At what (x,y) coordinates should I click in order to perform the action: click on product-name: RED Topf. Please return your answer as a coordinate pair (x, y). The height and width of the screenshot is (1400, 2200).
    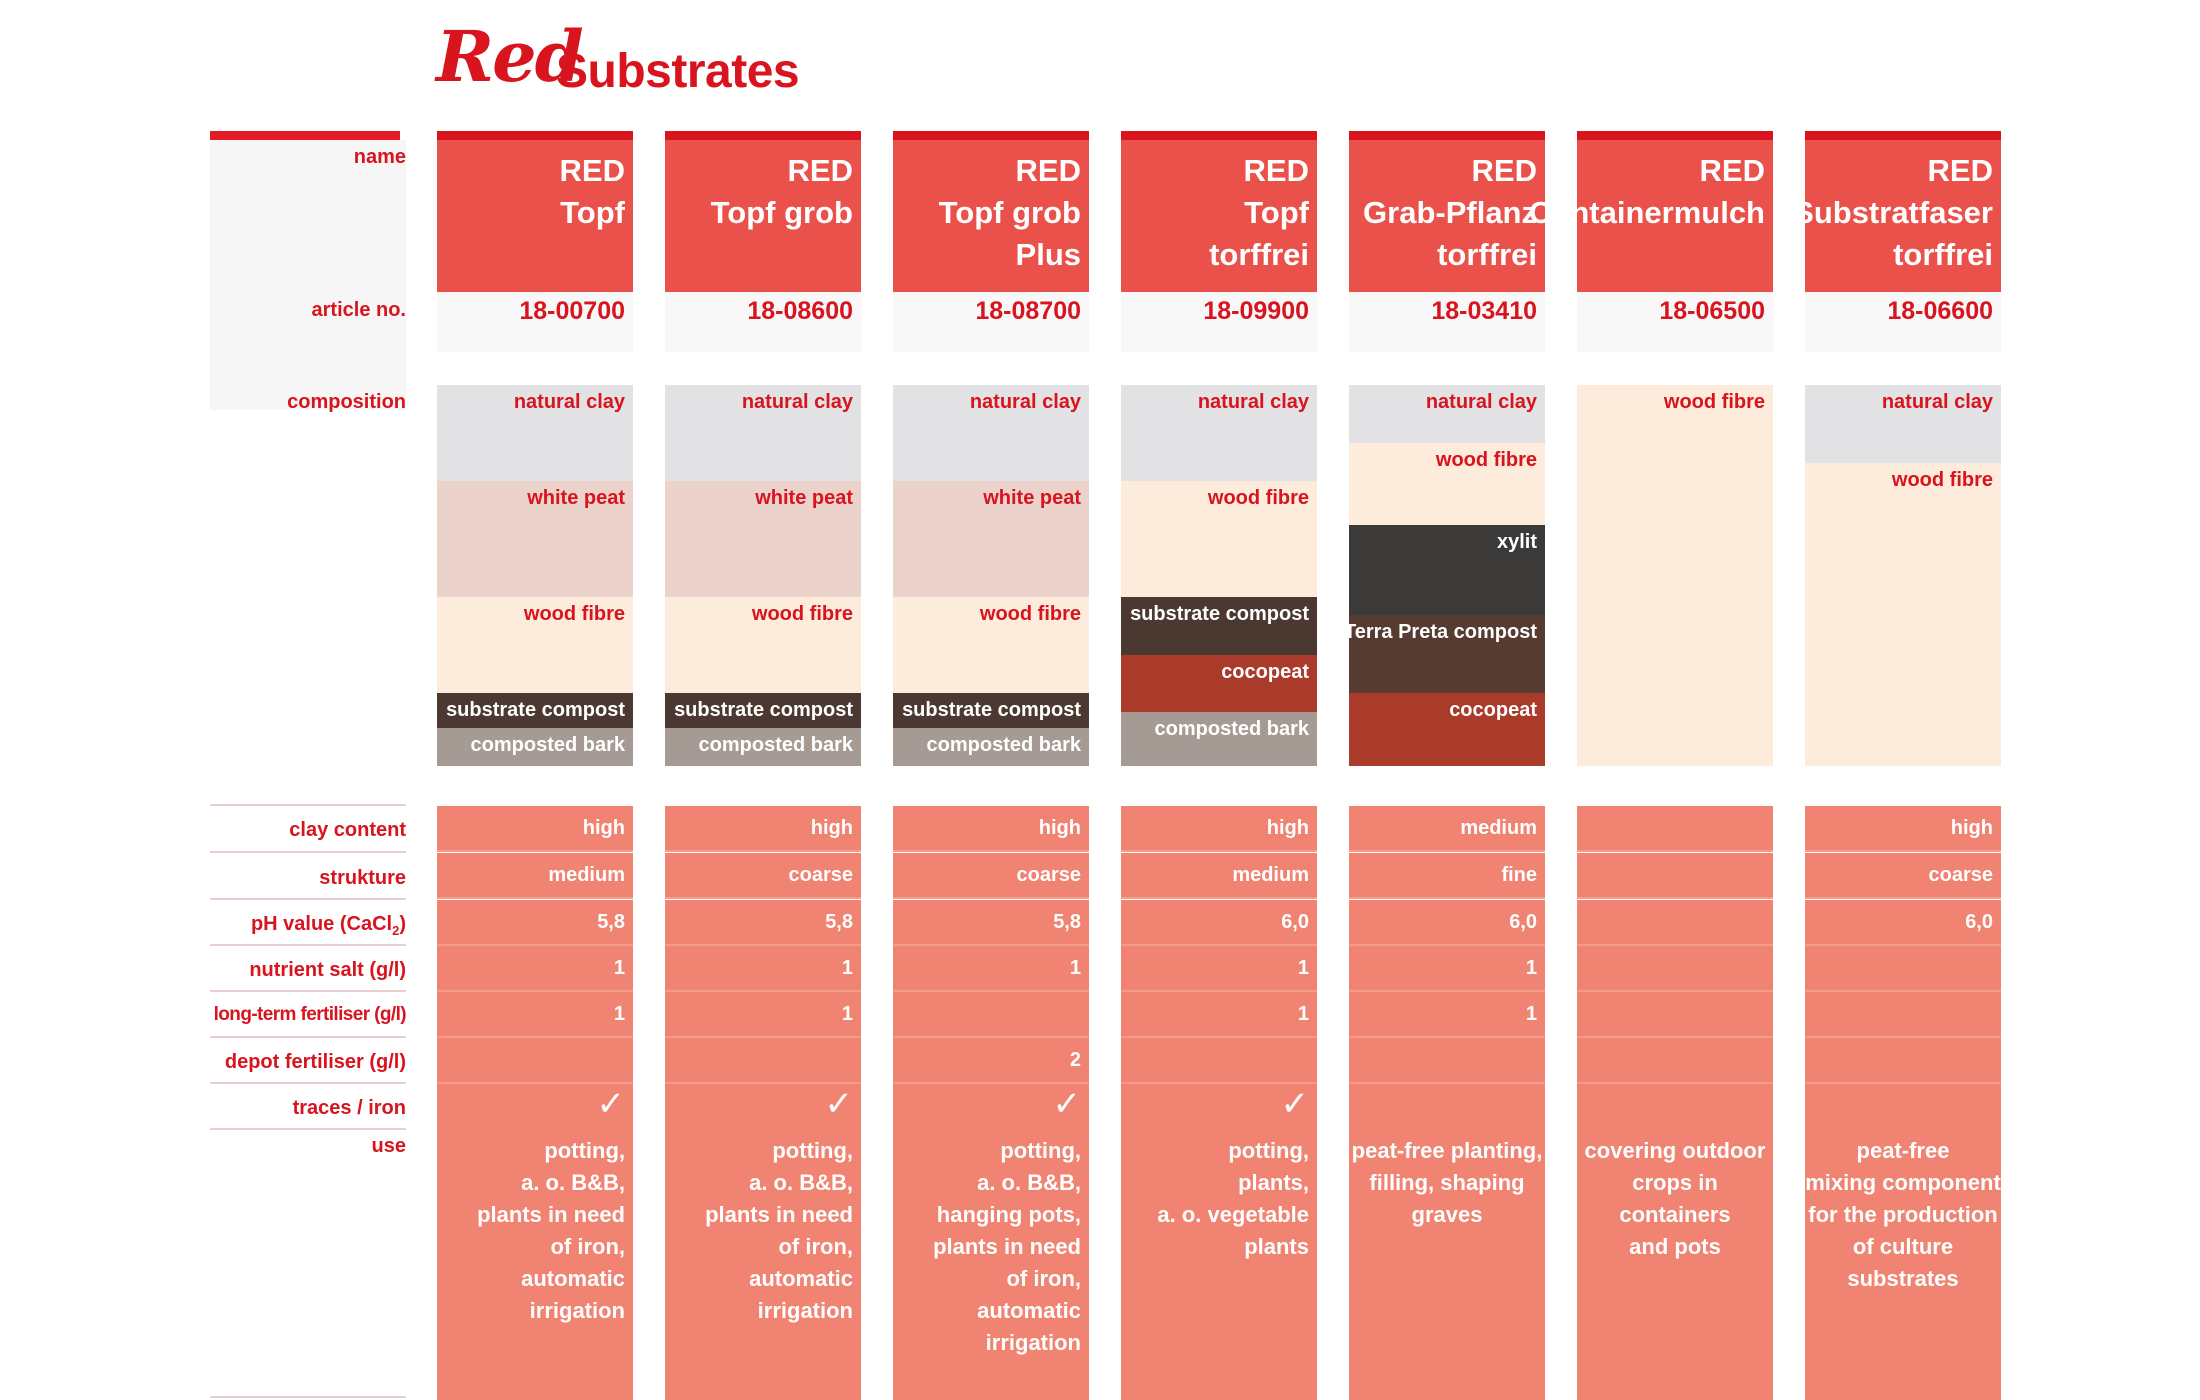
    Looking at the image, I should click on (592, 192).